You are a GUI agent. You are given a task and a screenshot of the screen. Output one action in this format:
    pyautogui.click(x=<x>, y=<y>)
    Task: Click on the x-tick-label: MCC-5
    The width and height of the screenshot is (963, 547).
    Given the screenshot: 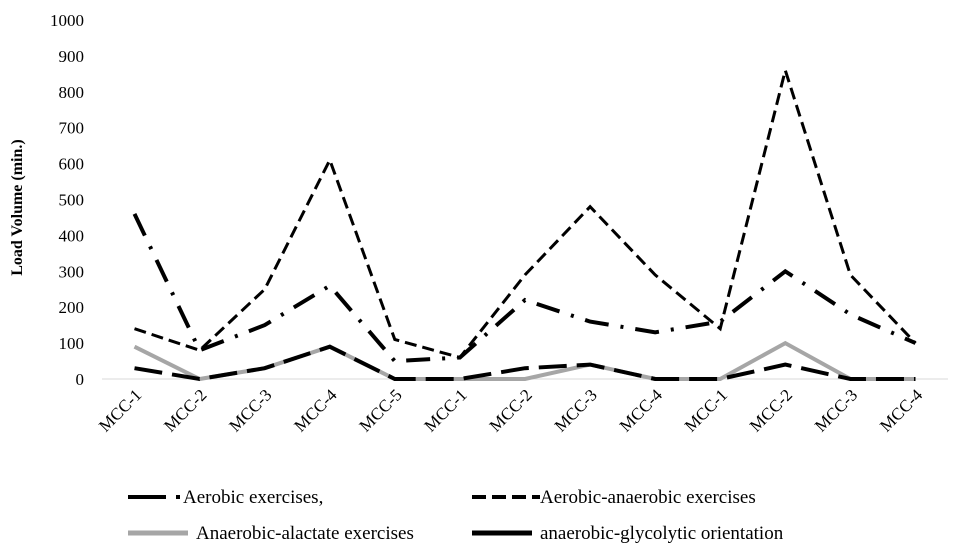 What is the action you would take?
    pyautogui.click(x=380, y=410)
    